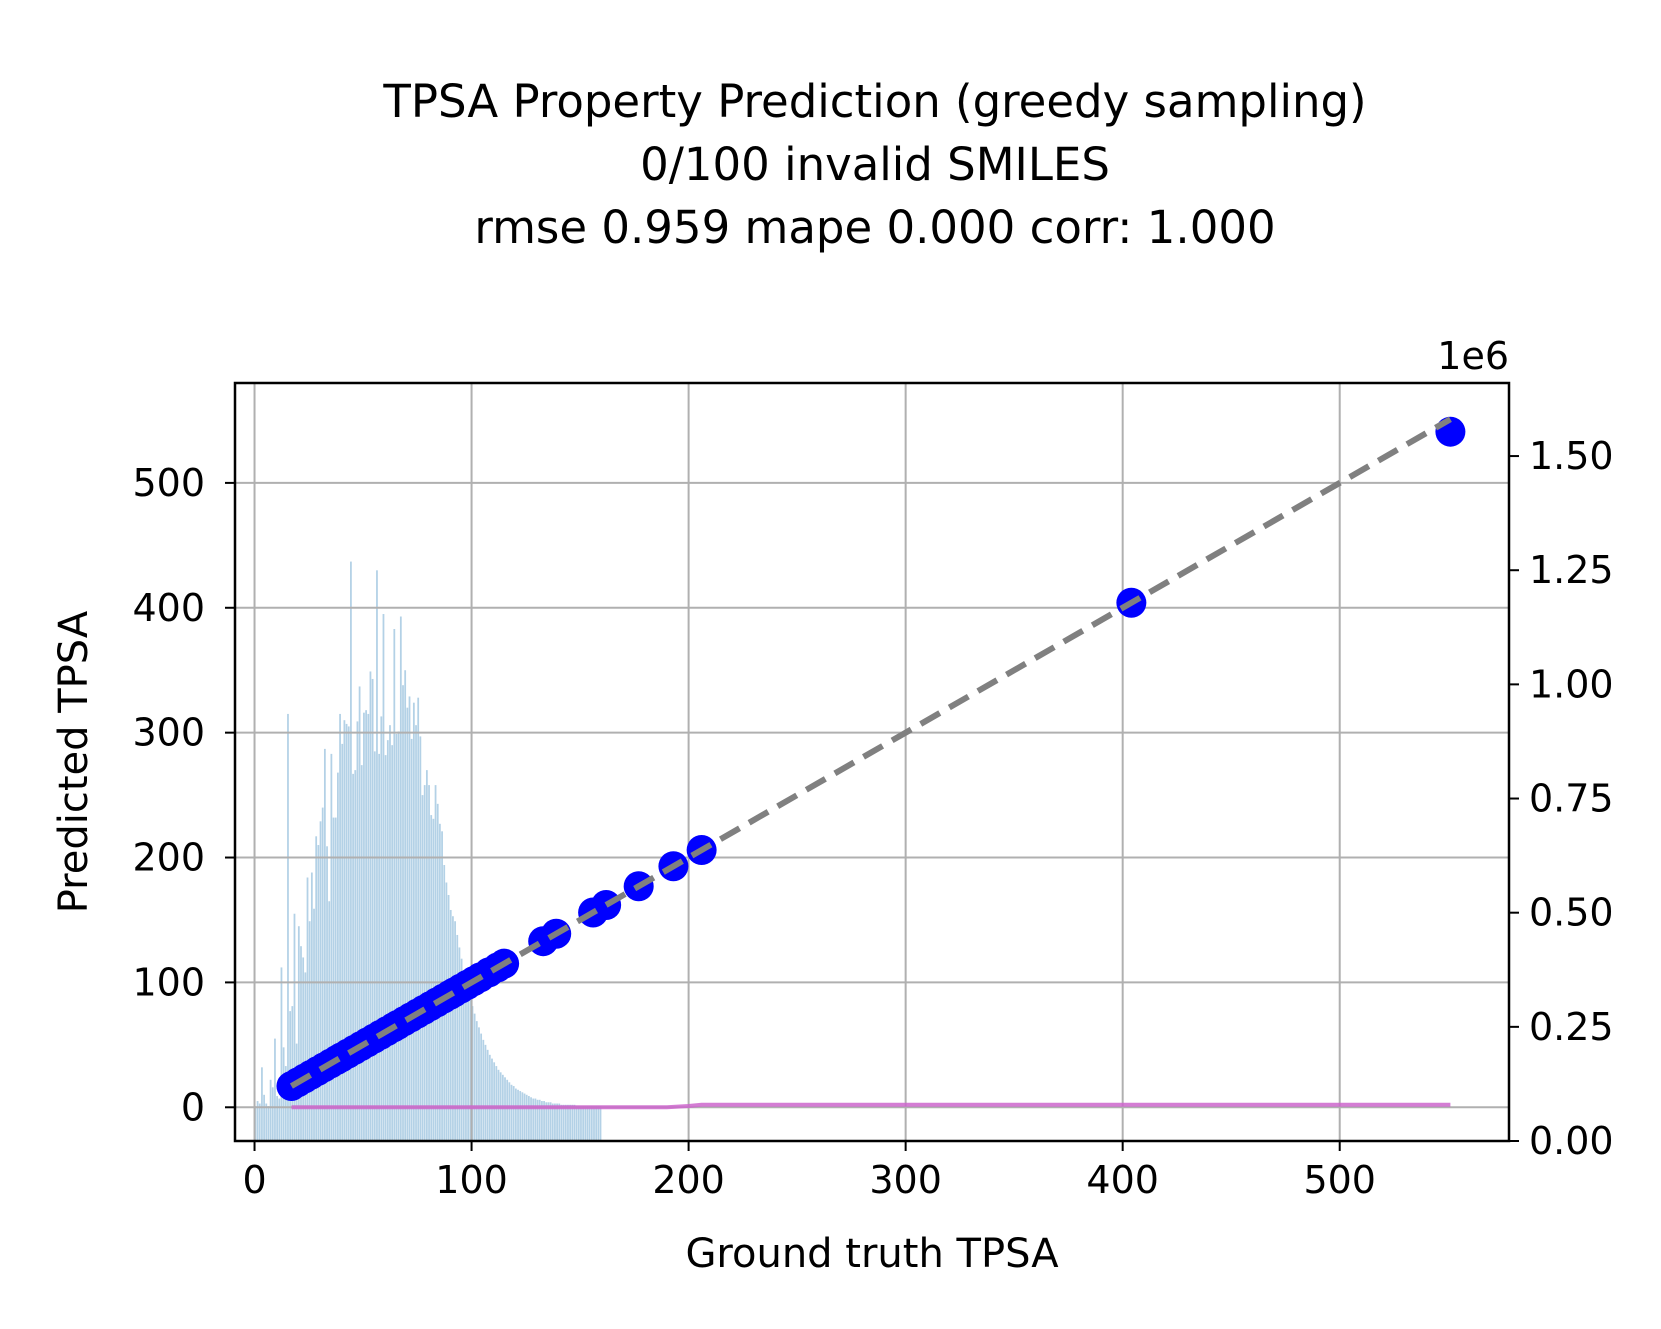 This screenshot has height=1329, width=1661. I want to click on secondary-y-tick-label: 1.25, so click(1571, 570).